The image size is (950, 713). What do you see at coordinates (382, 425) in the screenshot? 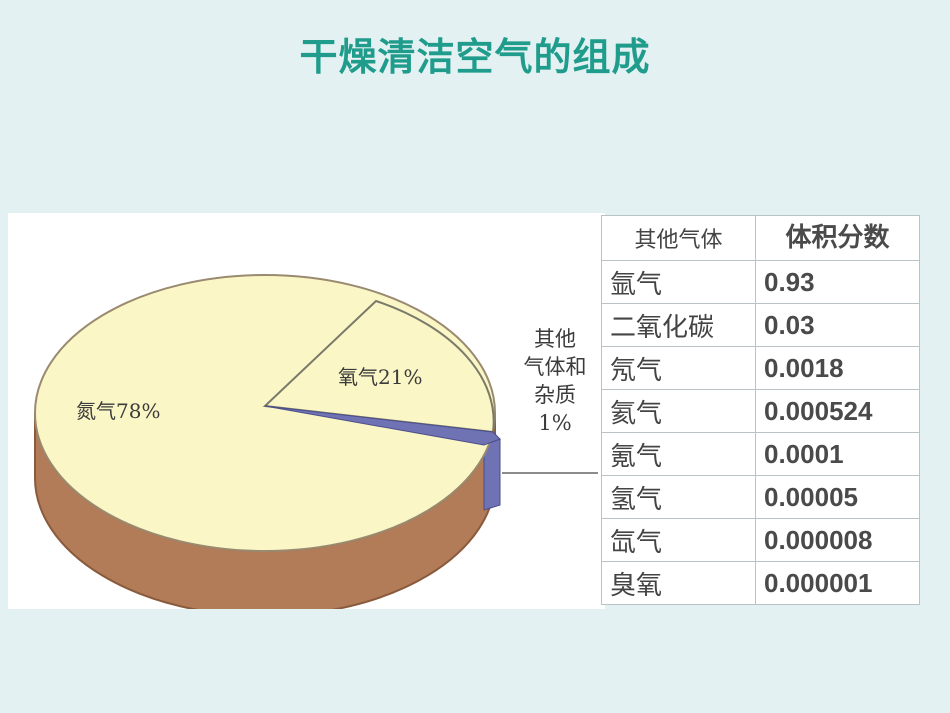
I see `pie-slice-other` at bounding box center [382, 425].